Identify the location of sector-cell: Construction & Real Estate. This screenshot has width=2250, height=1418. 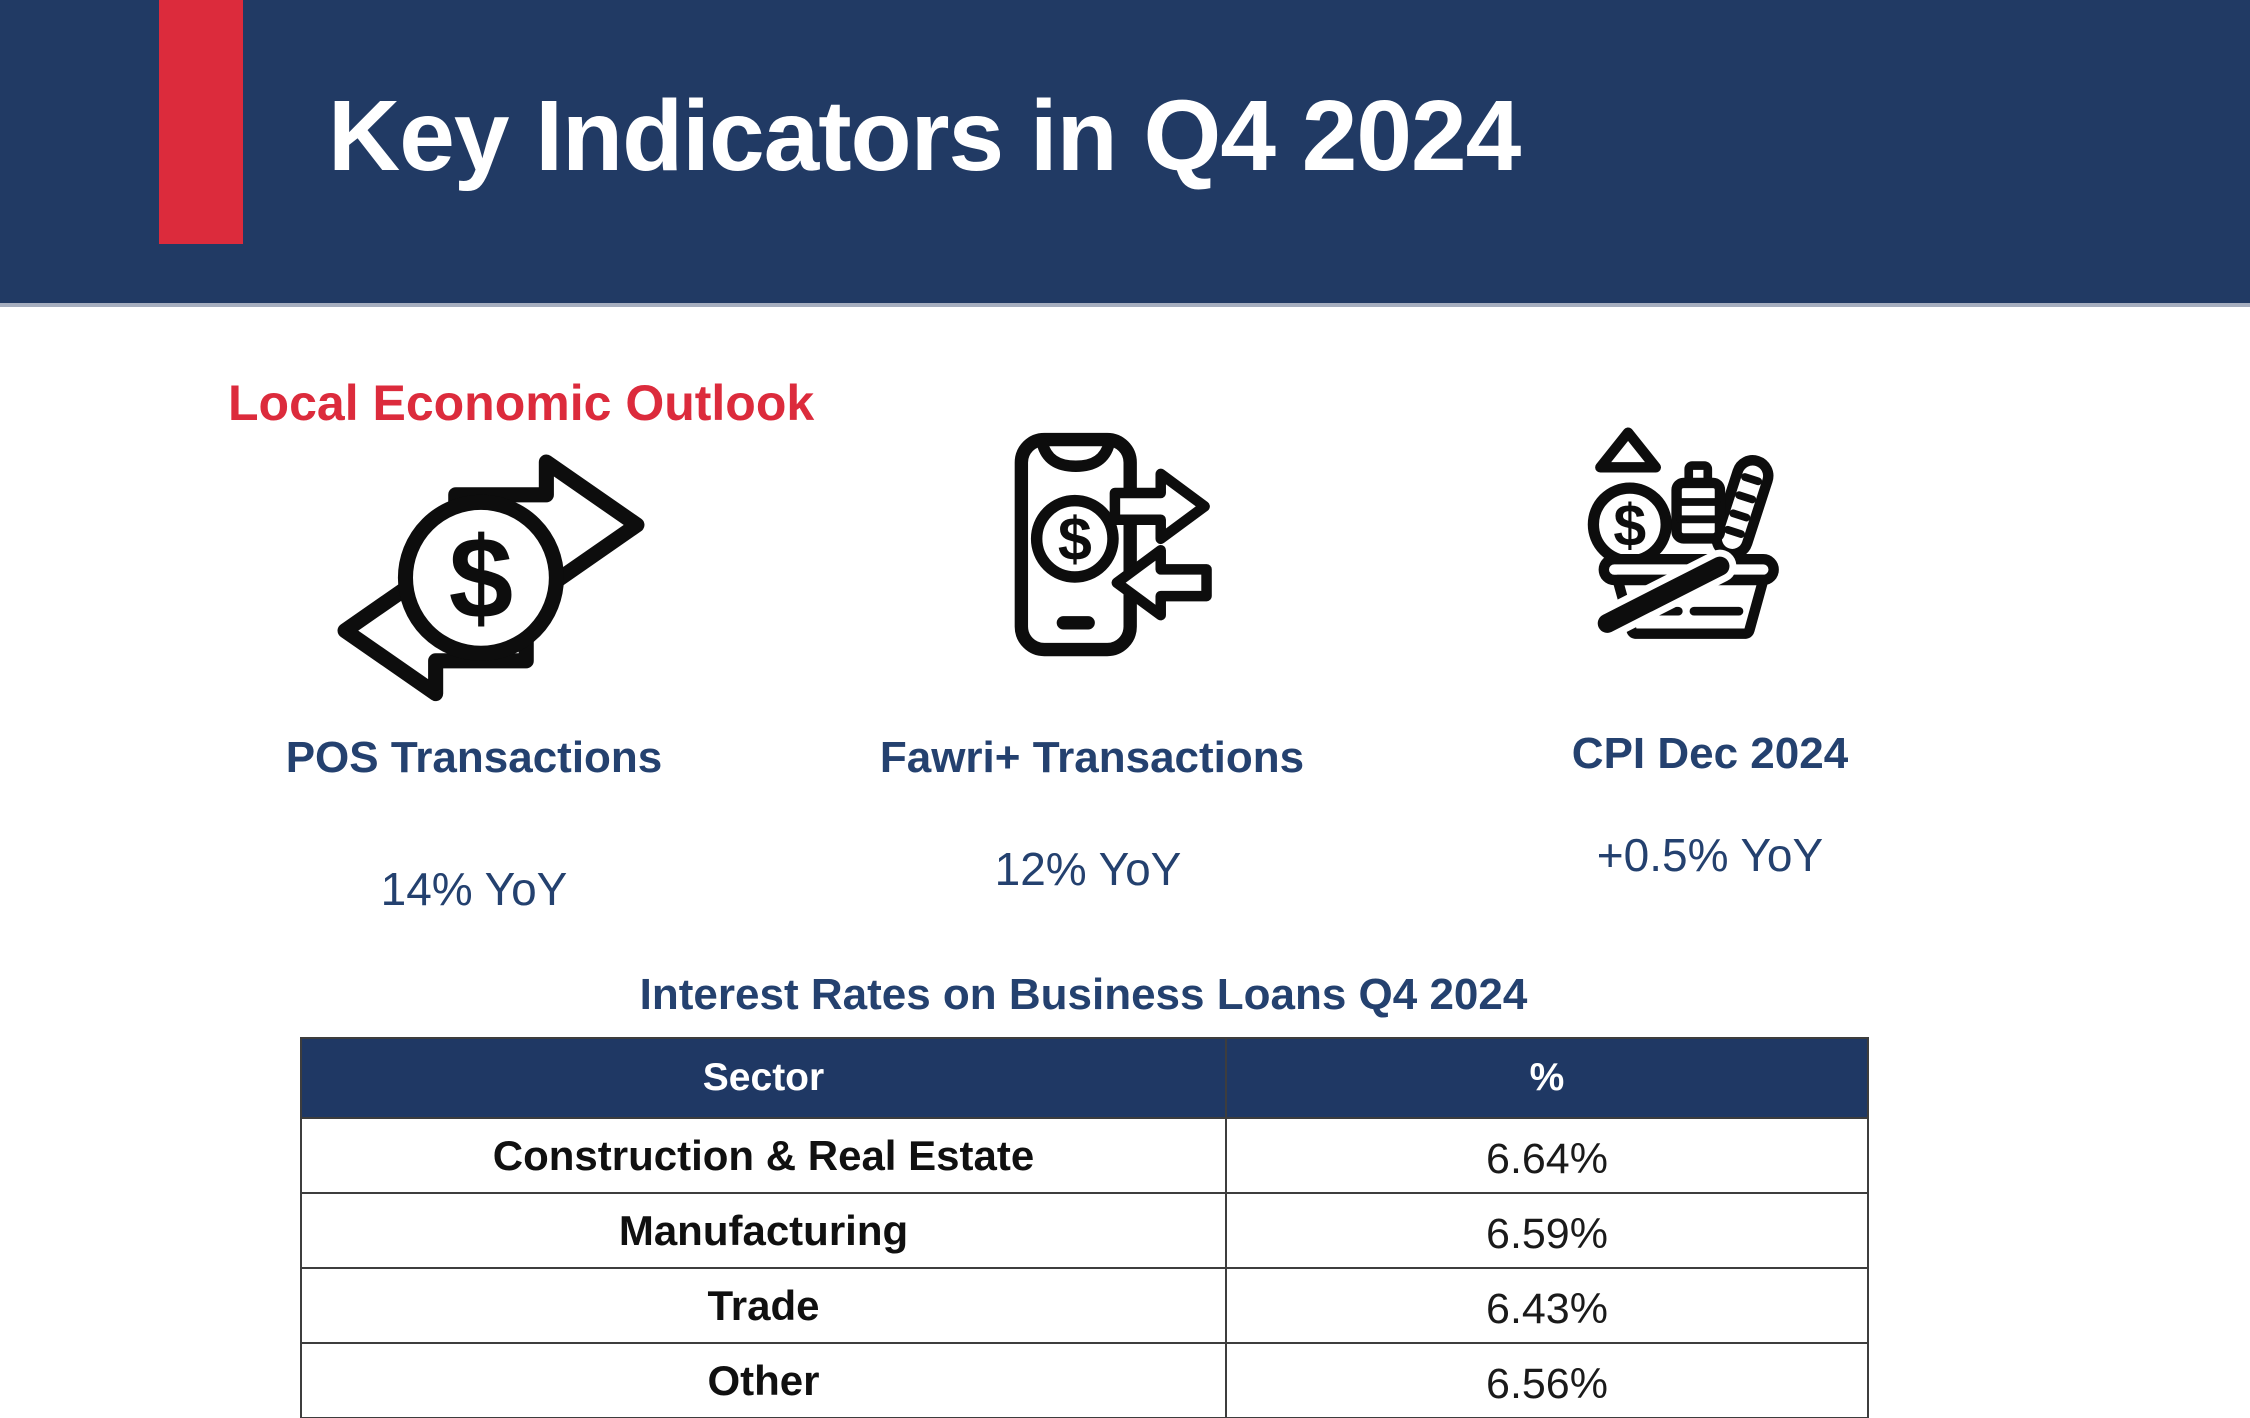
(763, 1155).